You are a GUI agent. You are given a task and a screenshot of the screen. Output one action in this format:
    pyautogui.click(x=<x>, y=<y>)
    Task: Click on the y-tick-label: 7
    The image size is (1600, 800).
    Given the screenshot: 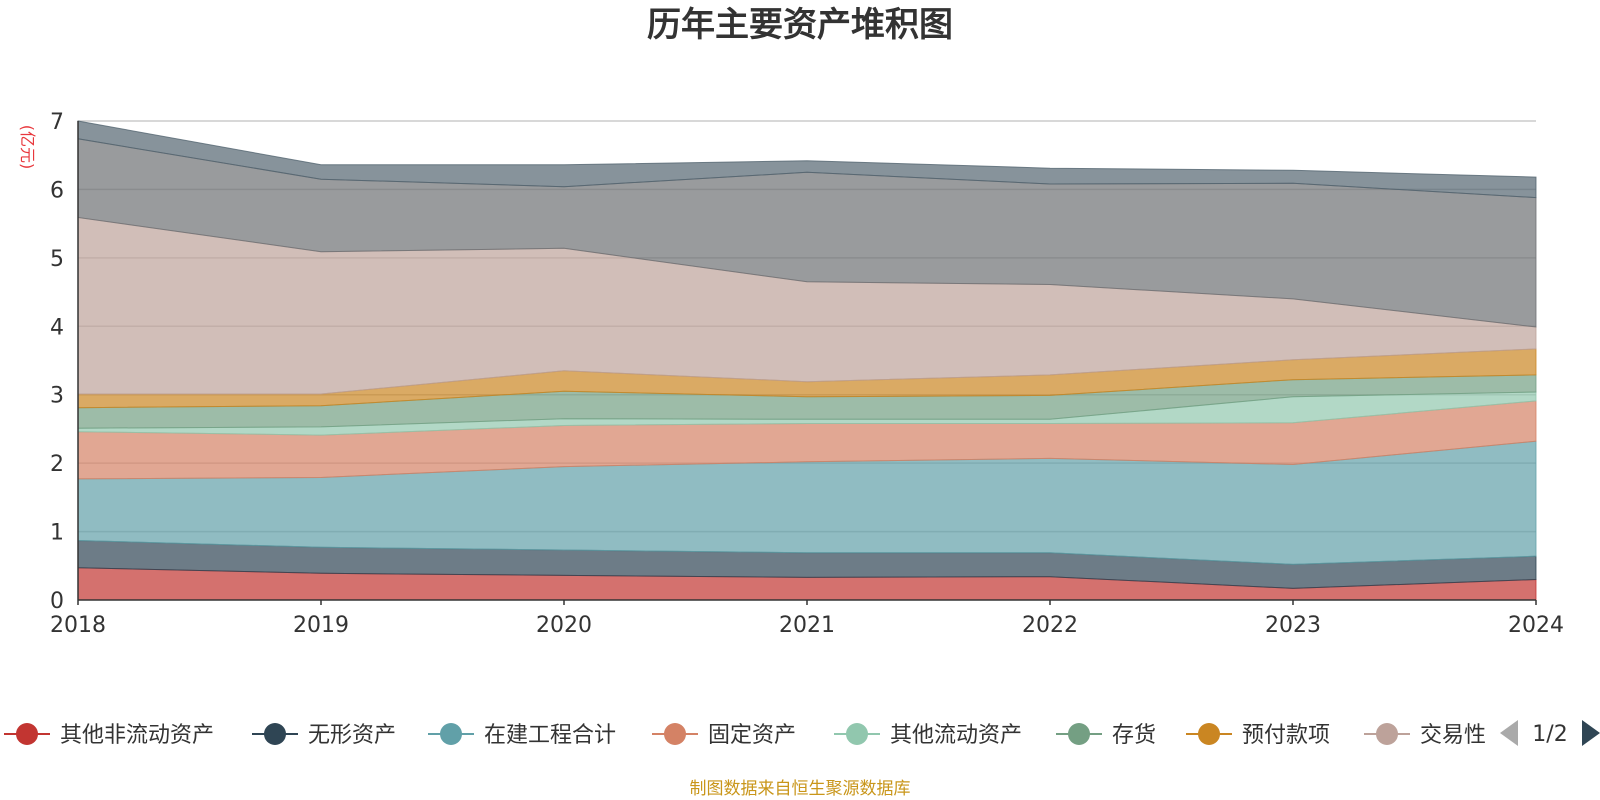 What is the action you would take?
    pyautogui.click(x=57, y=122)
    